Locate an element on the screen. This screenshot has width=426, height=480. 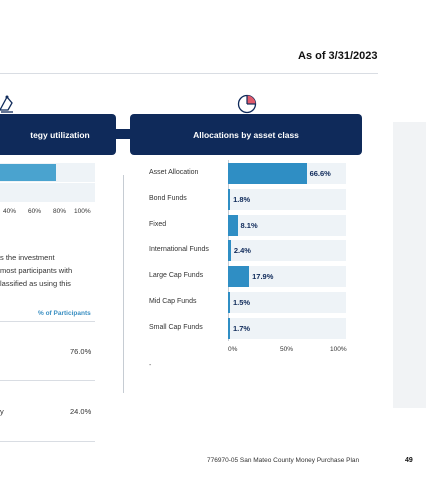
header-connector is located at coordinates (124, 134).